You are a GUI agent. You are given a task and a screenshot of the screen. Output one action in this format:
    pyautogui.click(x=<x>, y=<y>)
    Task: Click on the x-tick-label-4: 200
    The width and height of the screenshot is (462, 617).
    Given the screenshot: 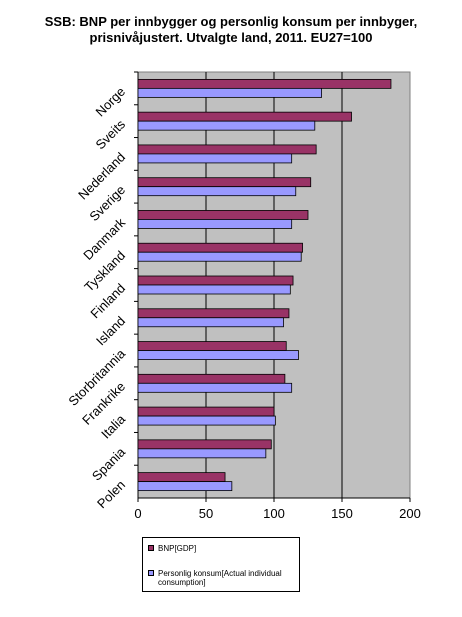 What is the action you would take?
    pyautogui.click(x=410, y=513)
    